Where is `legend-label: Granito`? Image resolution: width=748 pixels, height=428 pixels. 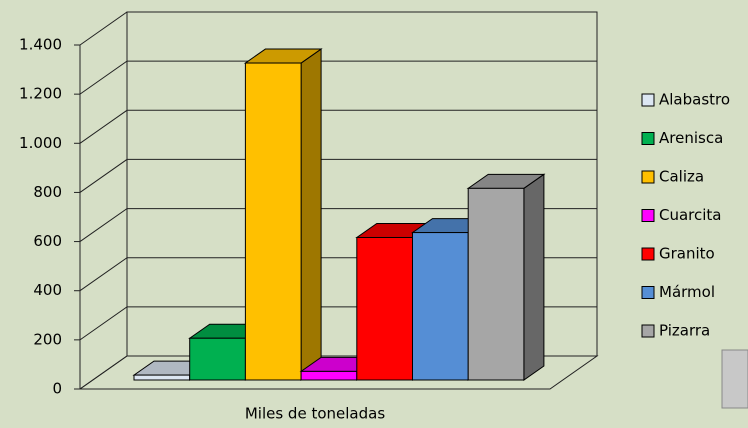 legend-label: Granito is located at coordinates (687, 254).